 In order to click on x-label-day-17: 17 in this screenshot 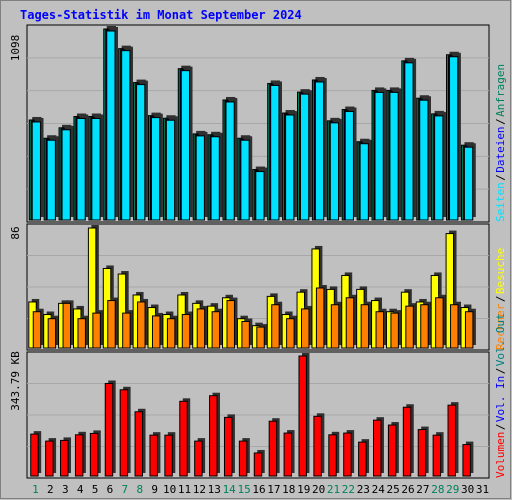, I will do `click(273, 489)`.